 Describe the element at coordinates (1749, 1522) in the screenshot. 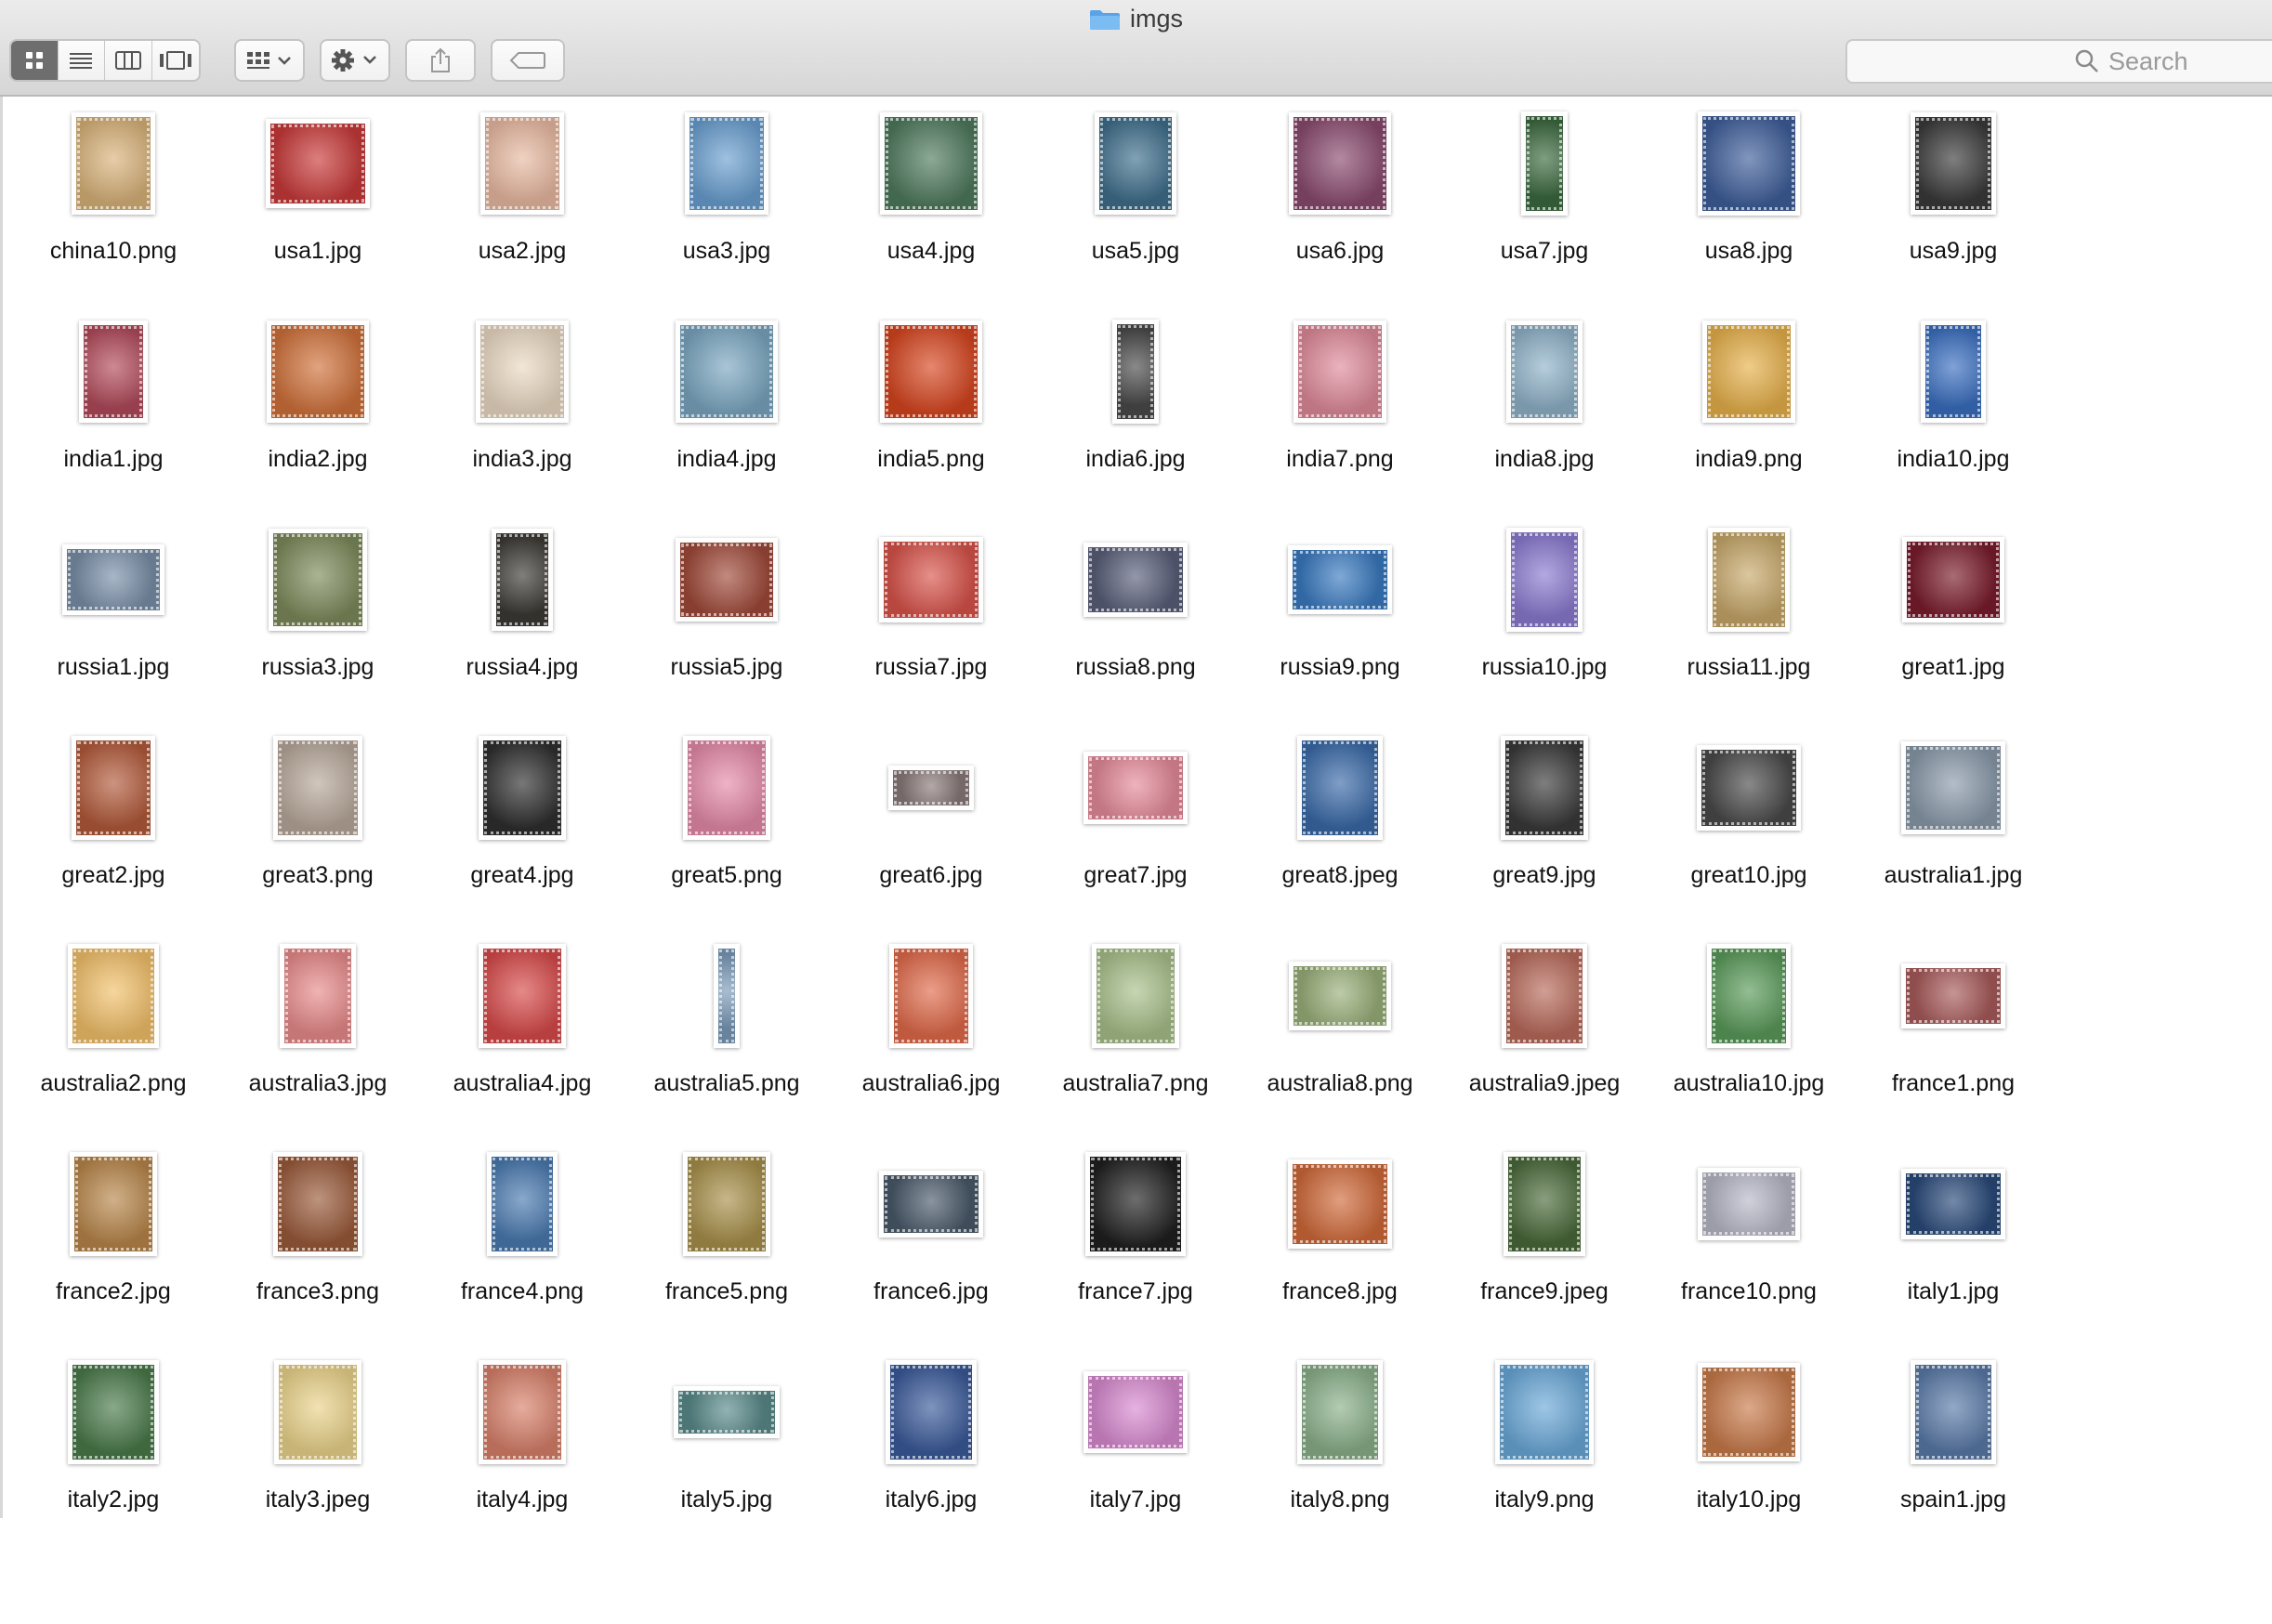

I see `file-item: italy10.jpg` at that location.